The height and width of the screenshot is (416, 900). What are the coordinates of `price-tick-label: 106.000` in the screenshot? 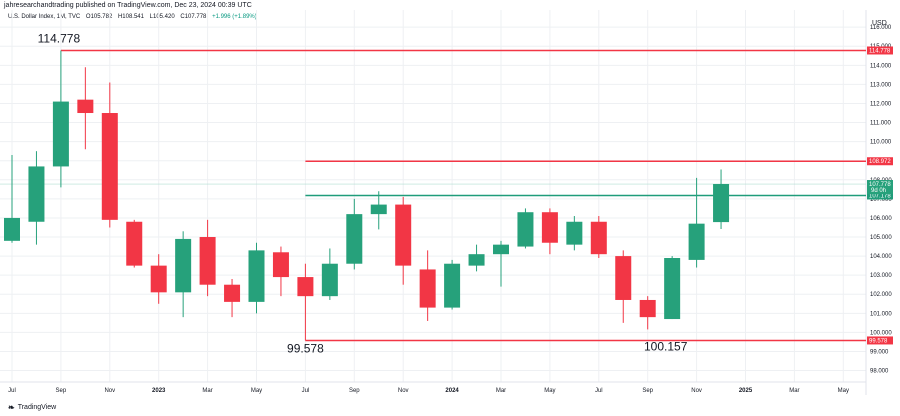 It's located at (881, 219).